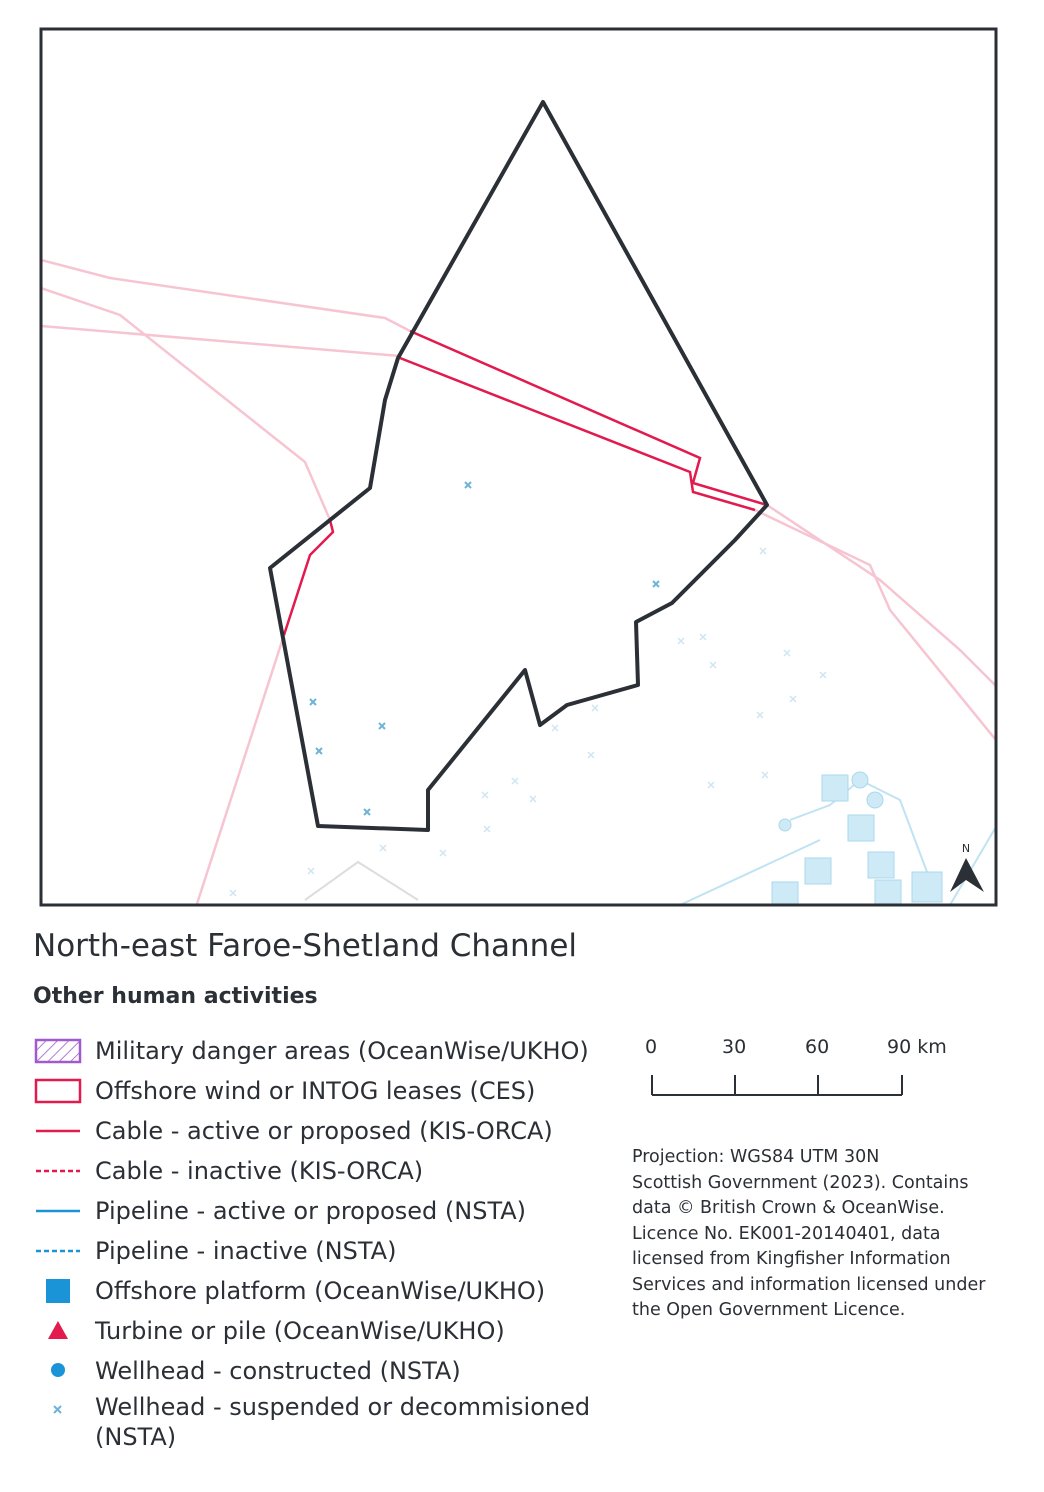  I want to click on legend-label: Pipeline - active or proposed (NSTA), so click(311, 1211).